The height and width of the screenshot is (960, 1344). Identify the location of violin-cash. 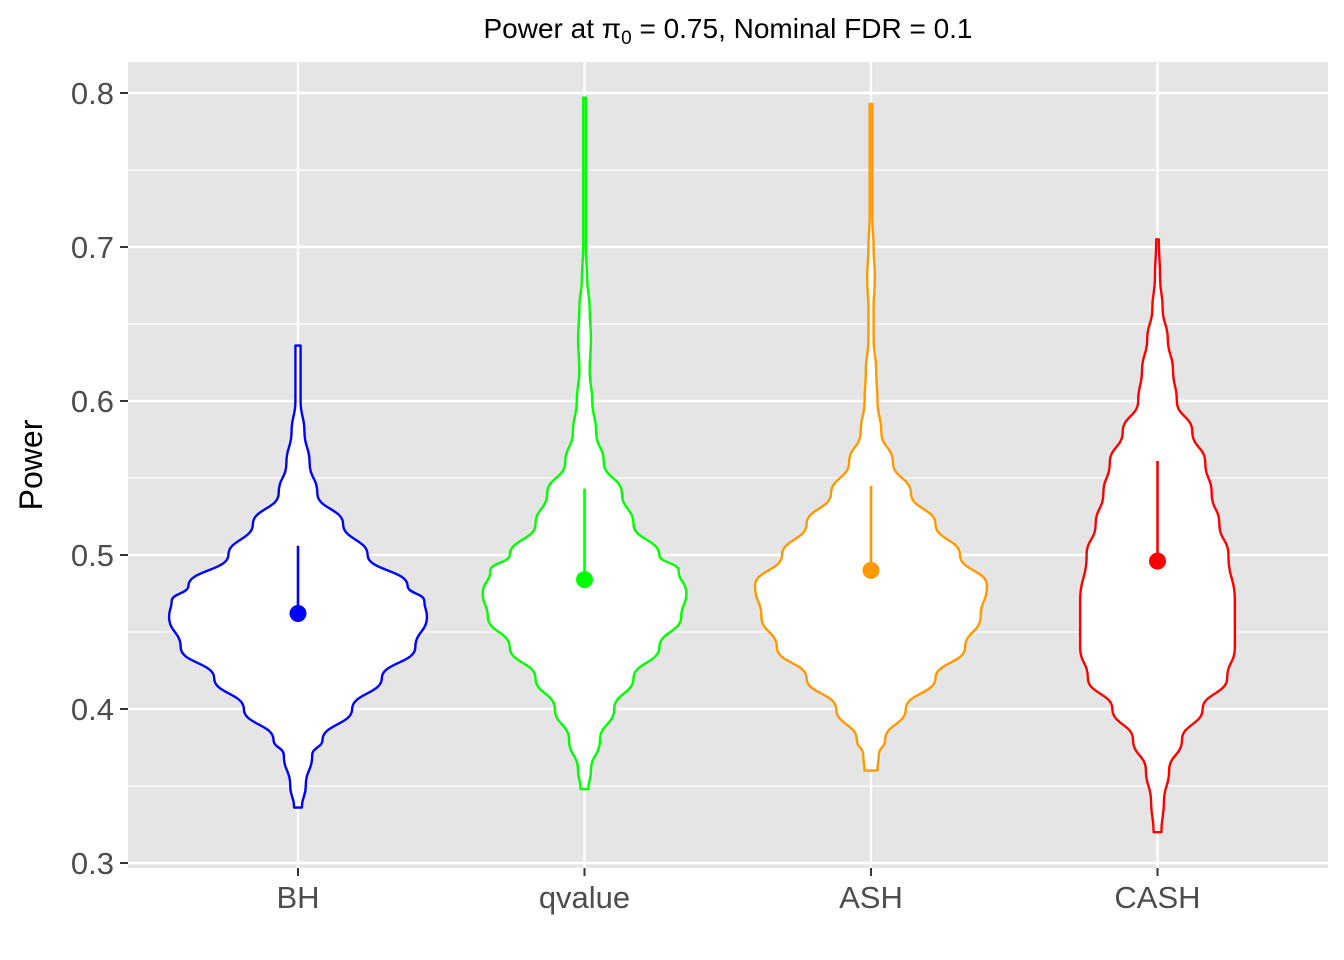
(1157, 536).